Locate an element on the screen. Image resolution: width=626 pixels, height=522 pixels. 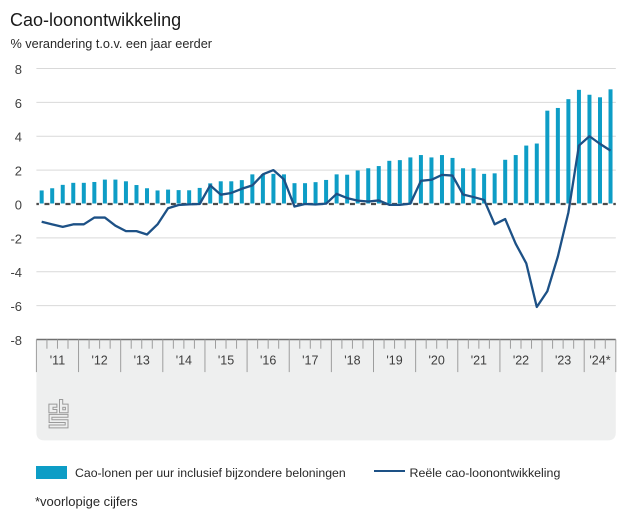
svg-text: -6 is located at coordinates (16, 306).